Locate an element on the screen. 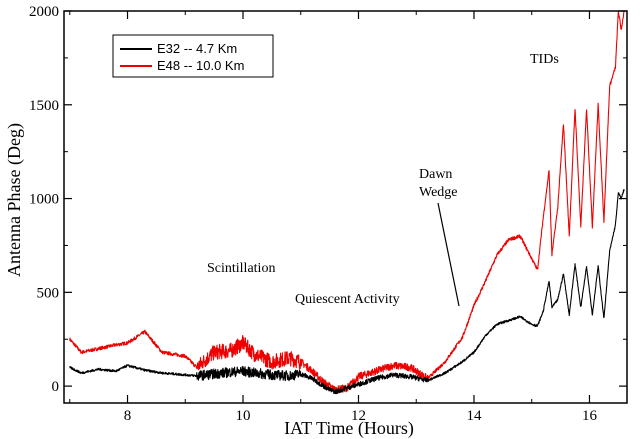 This screenshot has height=439, width=640. x-tick-label: 14 is located at coordinates (474, 416).